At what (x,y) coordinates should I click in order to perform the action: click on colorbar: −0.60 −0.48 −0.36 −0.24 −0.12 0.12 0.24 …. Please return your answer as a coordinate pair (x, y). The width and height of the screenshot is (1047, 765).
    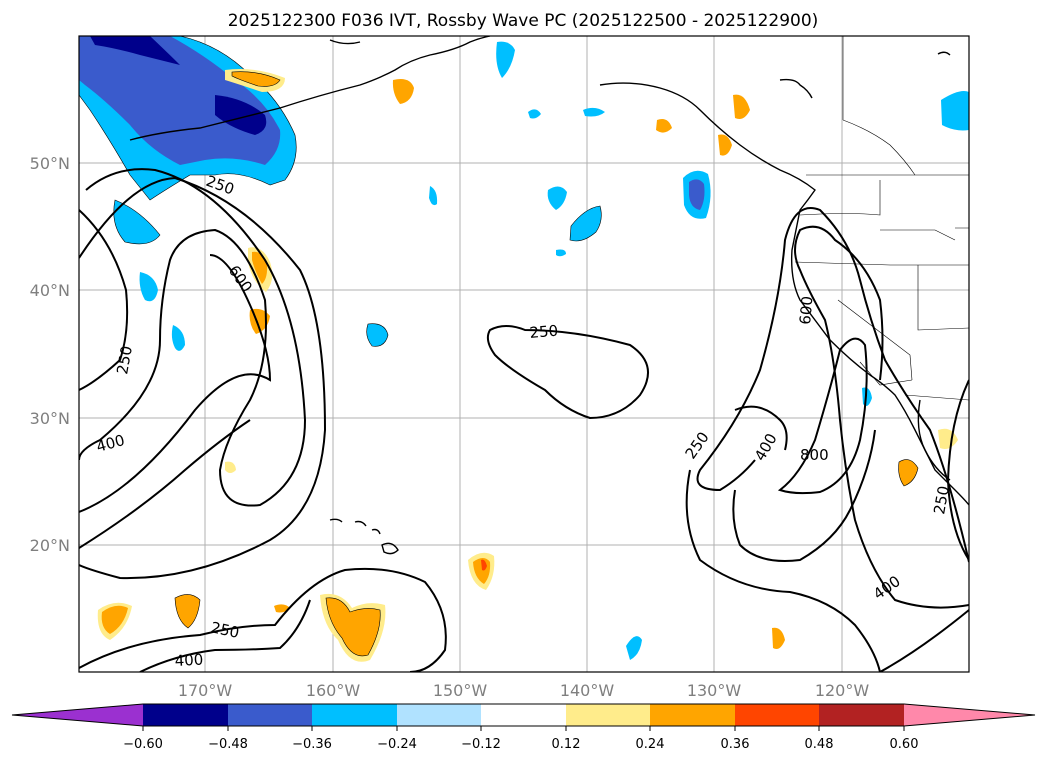
    Looking at the image, I should click on (523, 727).